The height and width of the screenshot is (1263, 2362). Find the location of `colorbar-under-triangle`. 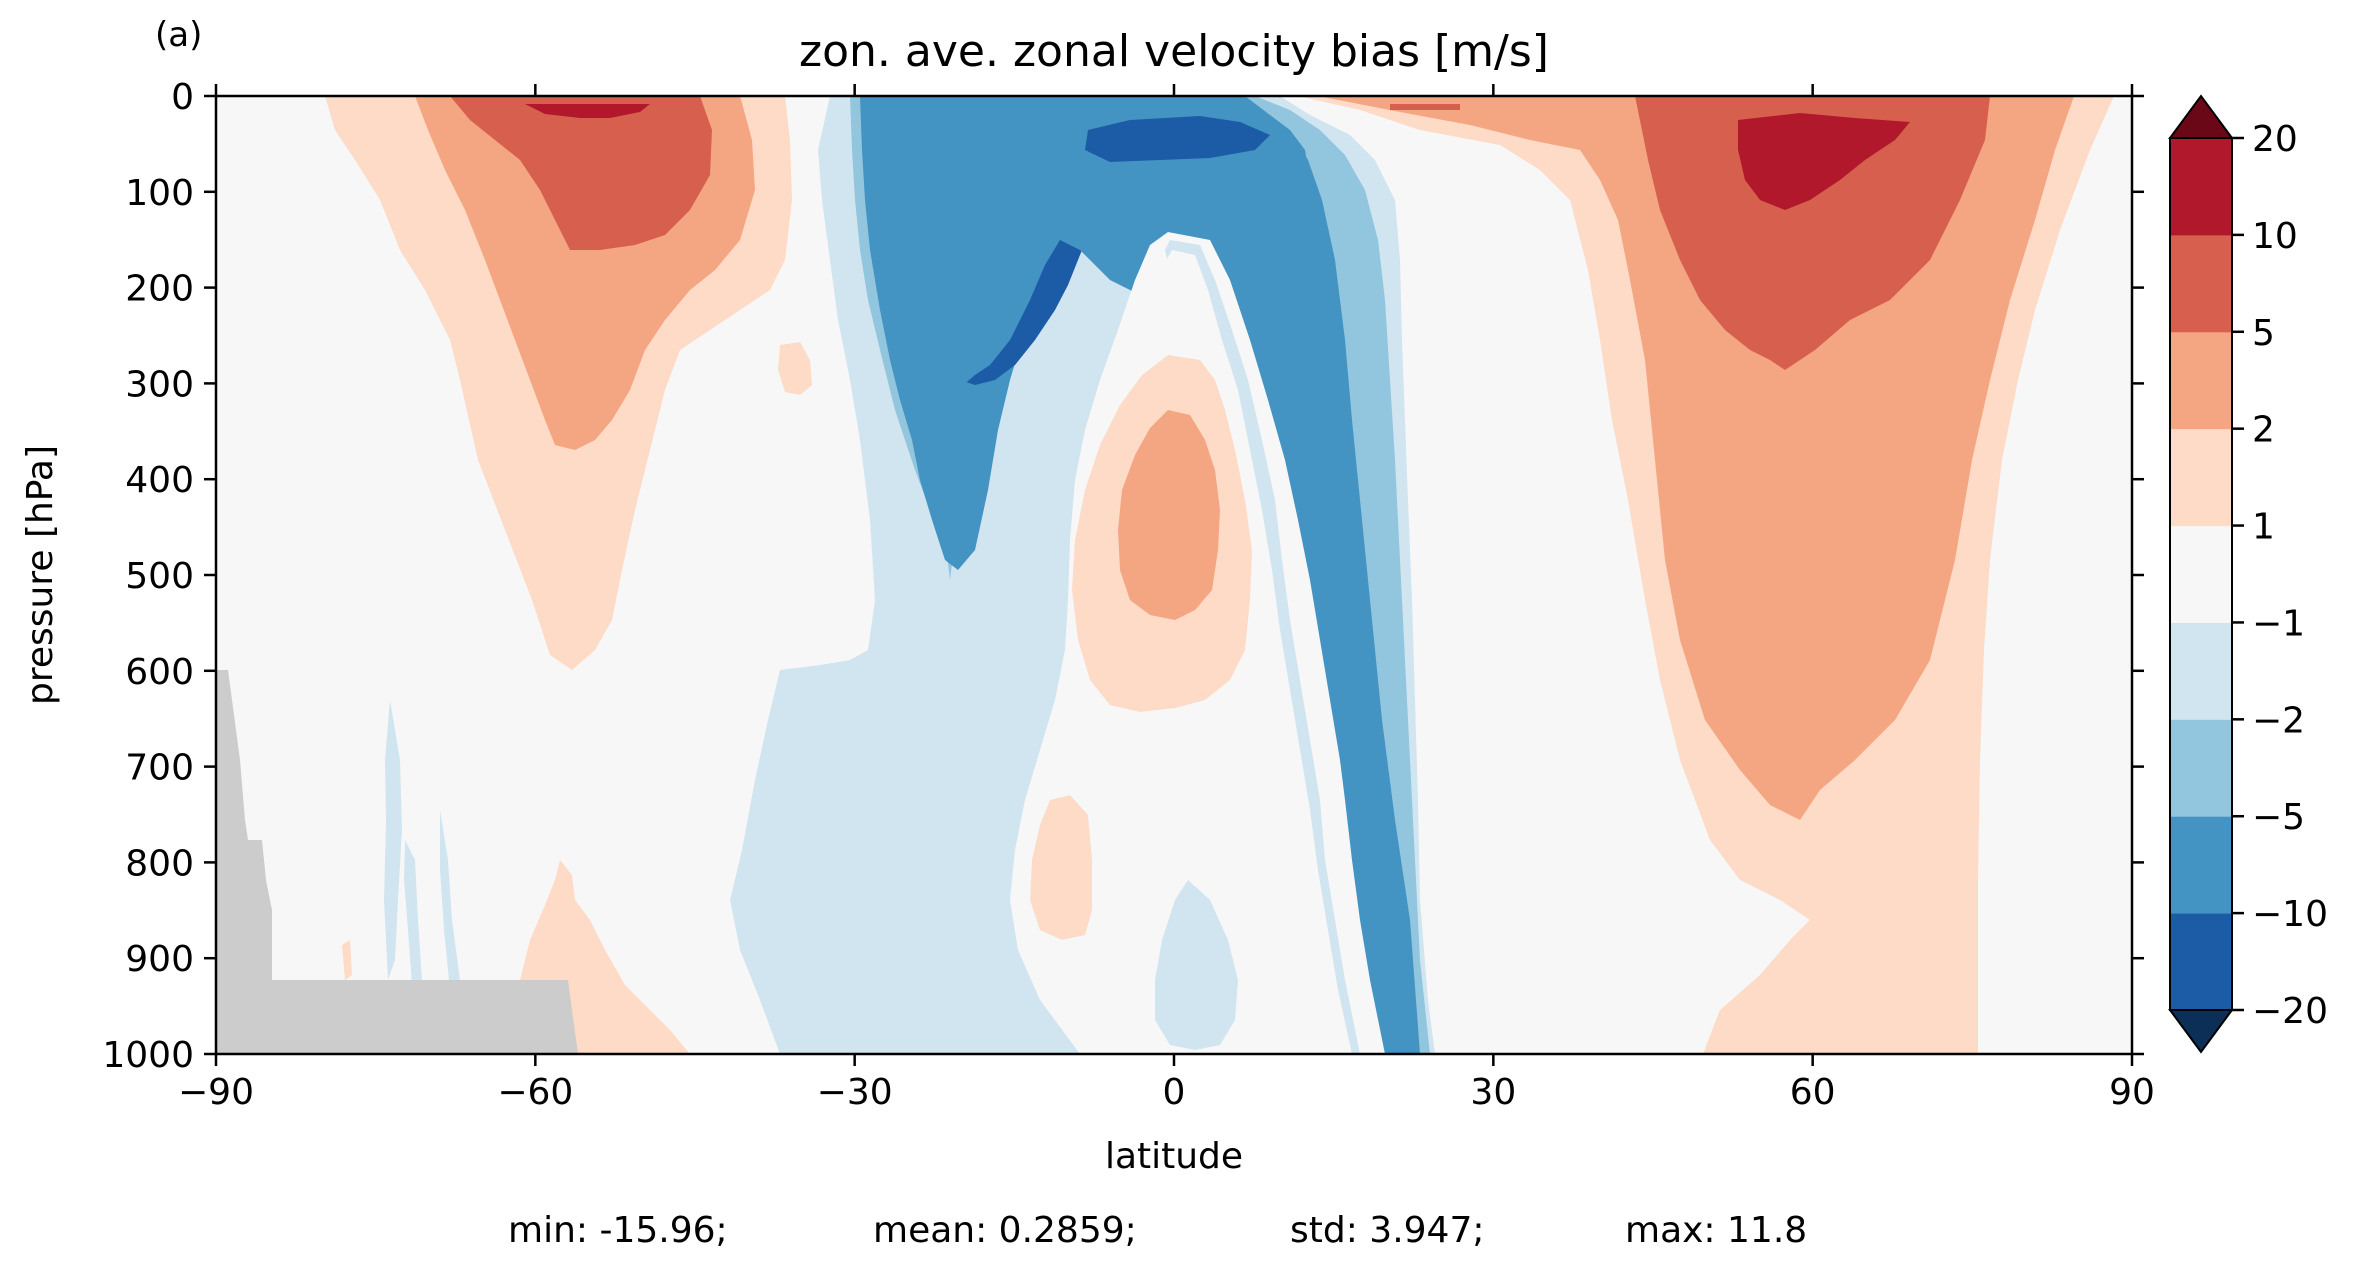

colorbar-under-triangle is located at coordinates (2201, 1031).